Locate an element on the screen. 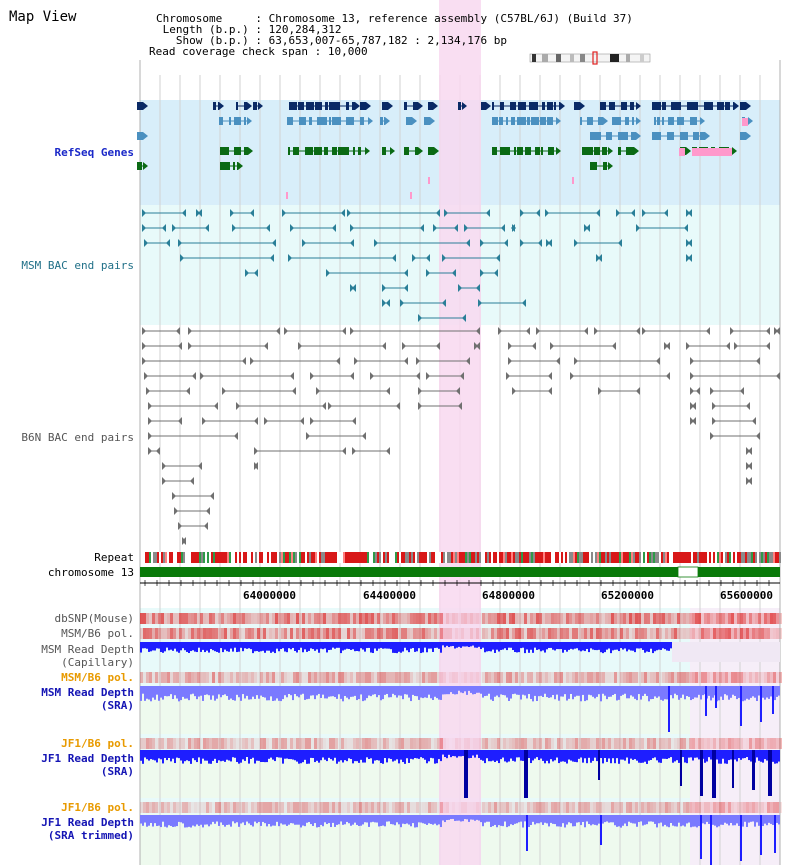 This screenshot has height=865, width=800. track-label-msm-bac: MSM BAC end pairs is located at coordinates (77, 265).